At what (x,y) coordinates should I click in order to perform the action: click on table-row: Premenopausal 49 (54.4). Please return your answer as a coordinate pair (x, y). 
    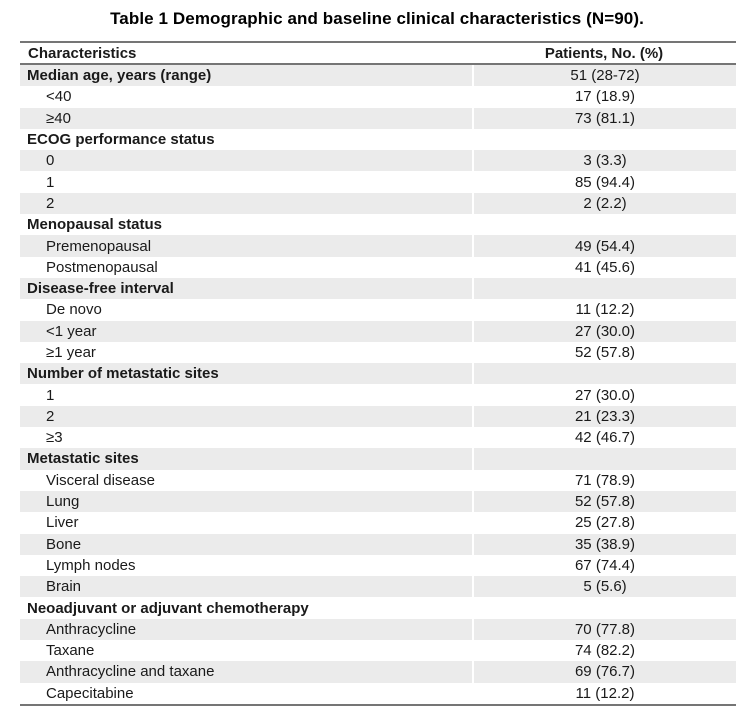
    Looking at the image, I should click on (378, 246).